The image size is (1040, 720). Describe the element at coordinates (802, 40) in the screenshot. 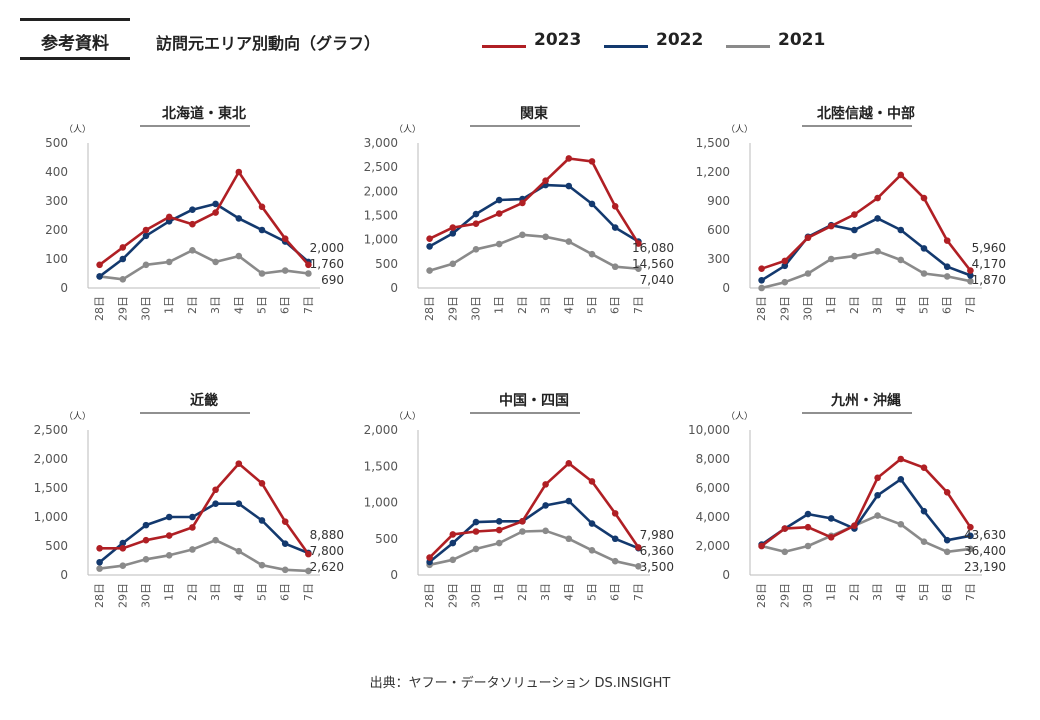

I see `legend-label-2021: 2021` at that location.